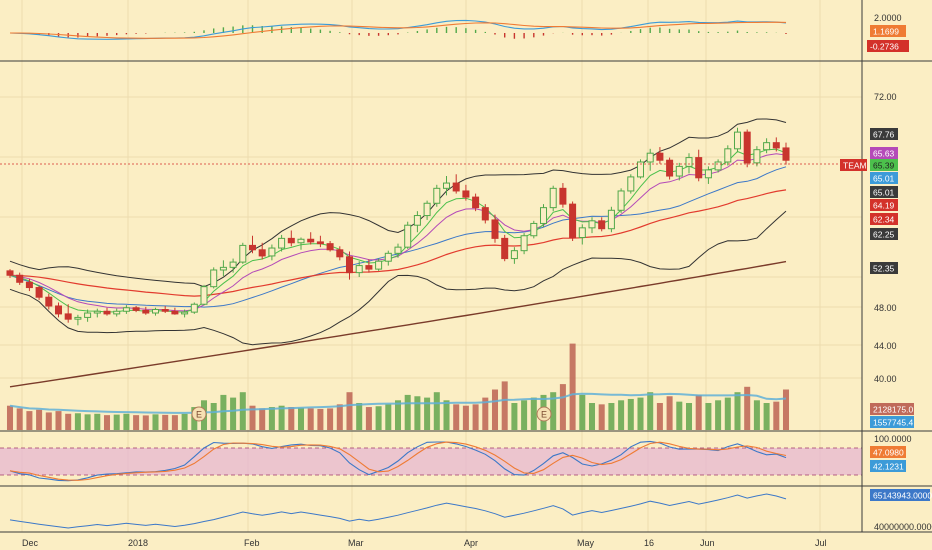  Describe the element at coordinates (884, 135) in the screenshot. I see `svg-text: 67.76` at that location.